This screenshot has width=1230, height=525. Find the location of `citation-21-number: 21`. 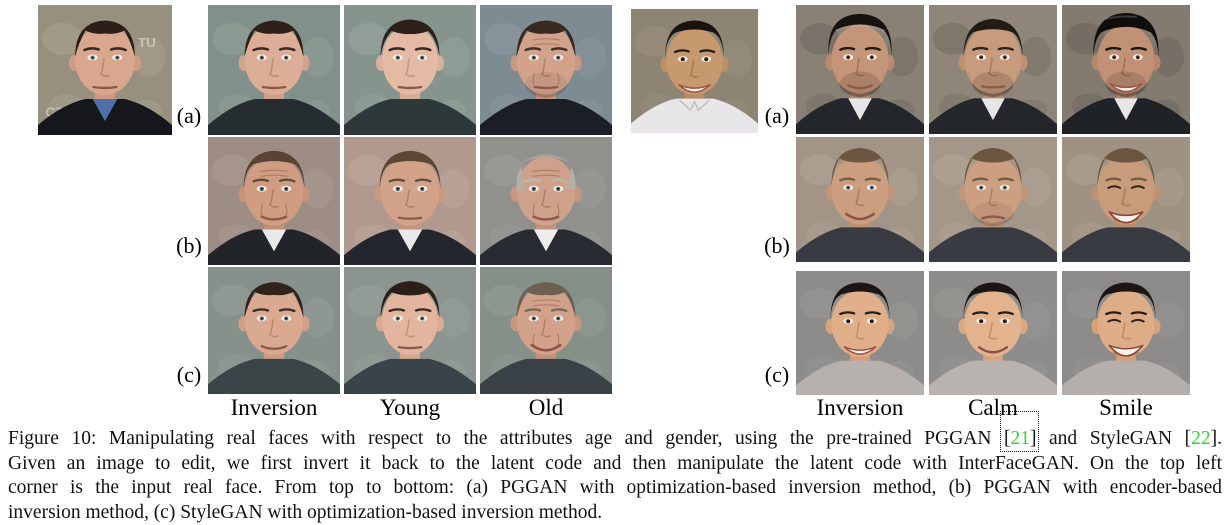

citation-21-number: 21 is located at coordinates (1020, 438).